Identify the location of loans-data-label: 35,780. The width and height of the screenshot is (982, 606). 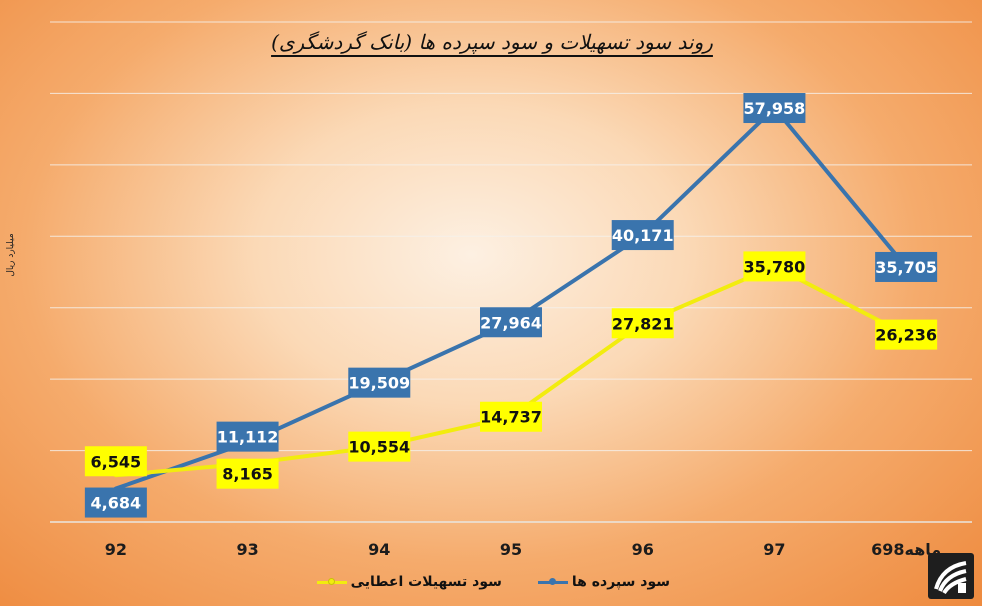
(774, 266).